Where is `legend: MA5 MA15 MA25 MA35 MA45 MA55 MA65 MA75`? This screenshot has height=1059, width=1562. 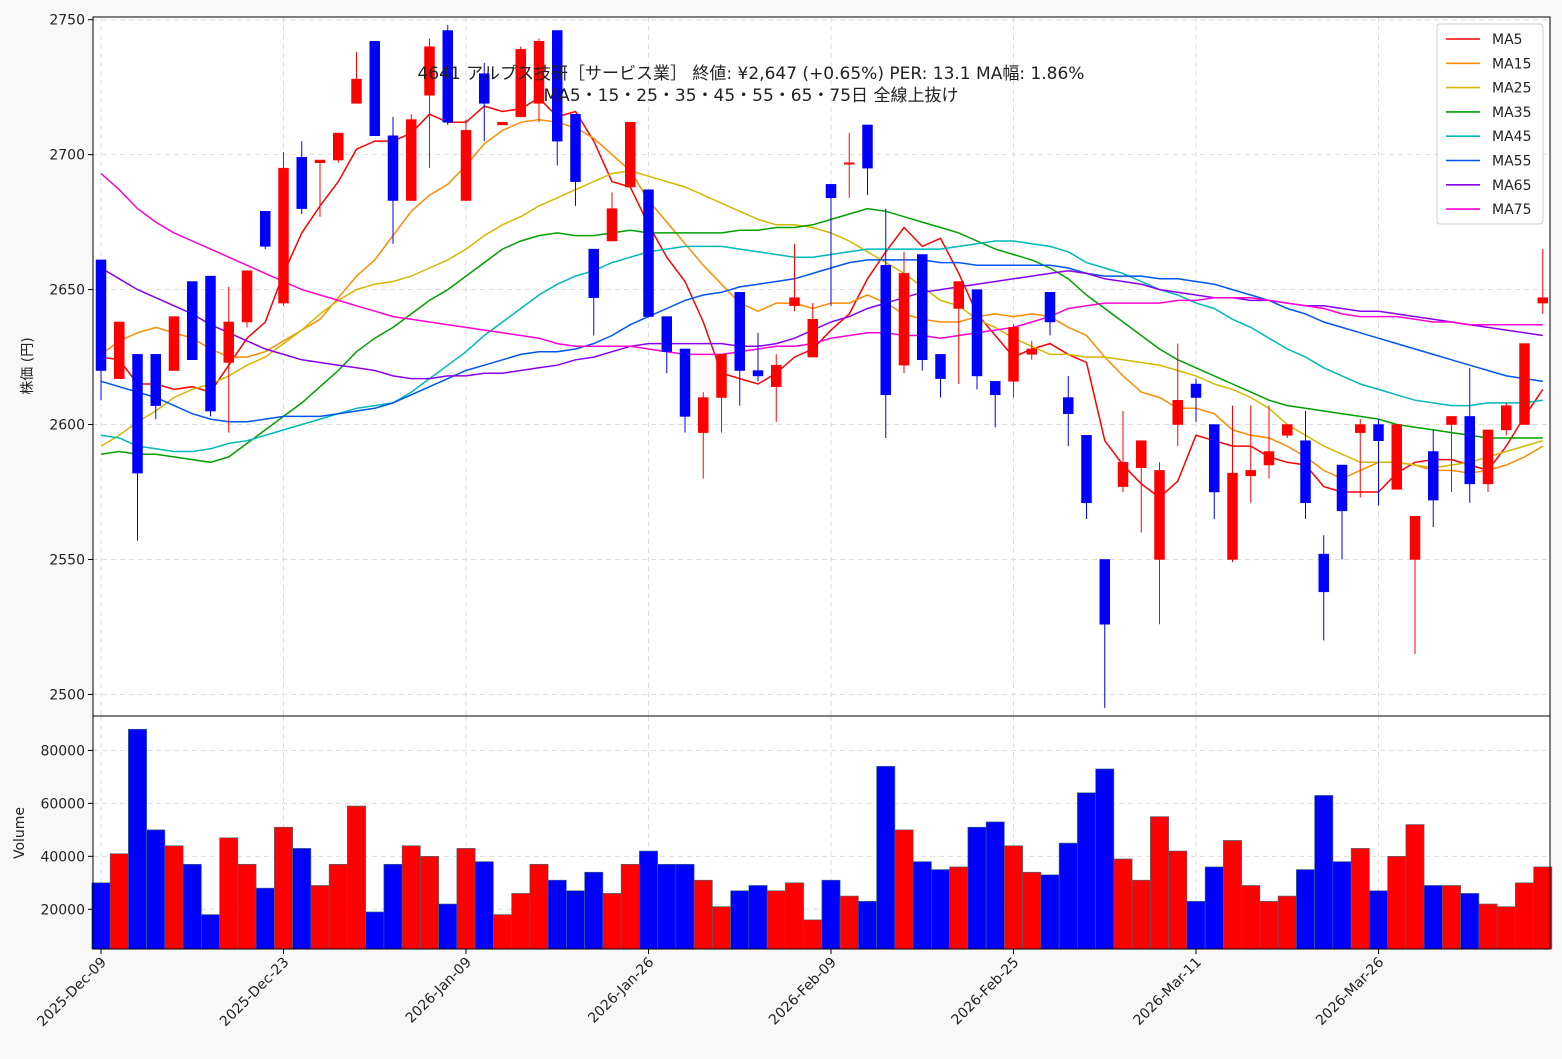 legend: MA5 MA15 MA25 MA35 MA45 MA55 MA65 MA75 is located at coordinates (1490, 124).